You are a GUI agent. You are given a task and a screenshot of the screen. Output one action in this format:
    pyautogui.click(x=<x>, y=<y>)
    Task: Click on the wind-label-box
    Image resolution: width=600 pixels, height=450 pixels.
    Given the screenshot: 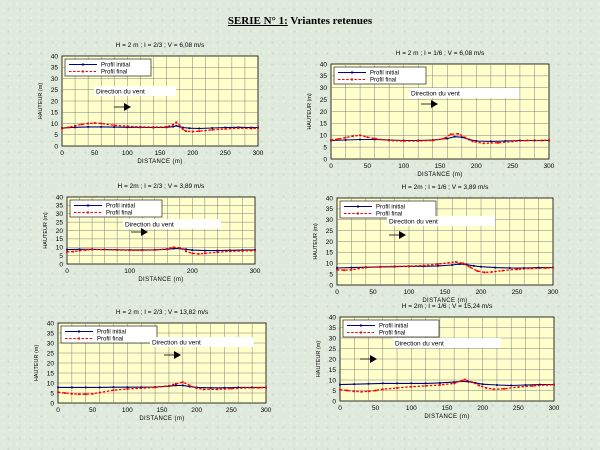 What is the action you would take?
    pyautogui.click(x=447, y=343)
    